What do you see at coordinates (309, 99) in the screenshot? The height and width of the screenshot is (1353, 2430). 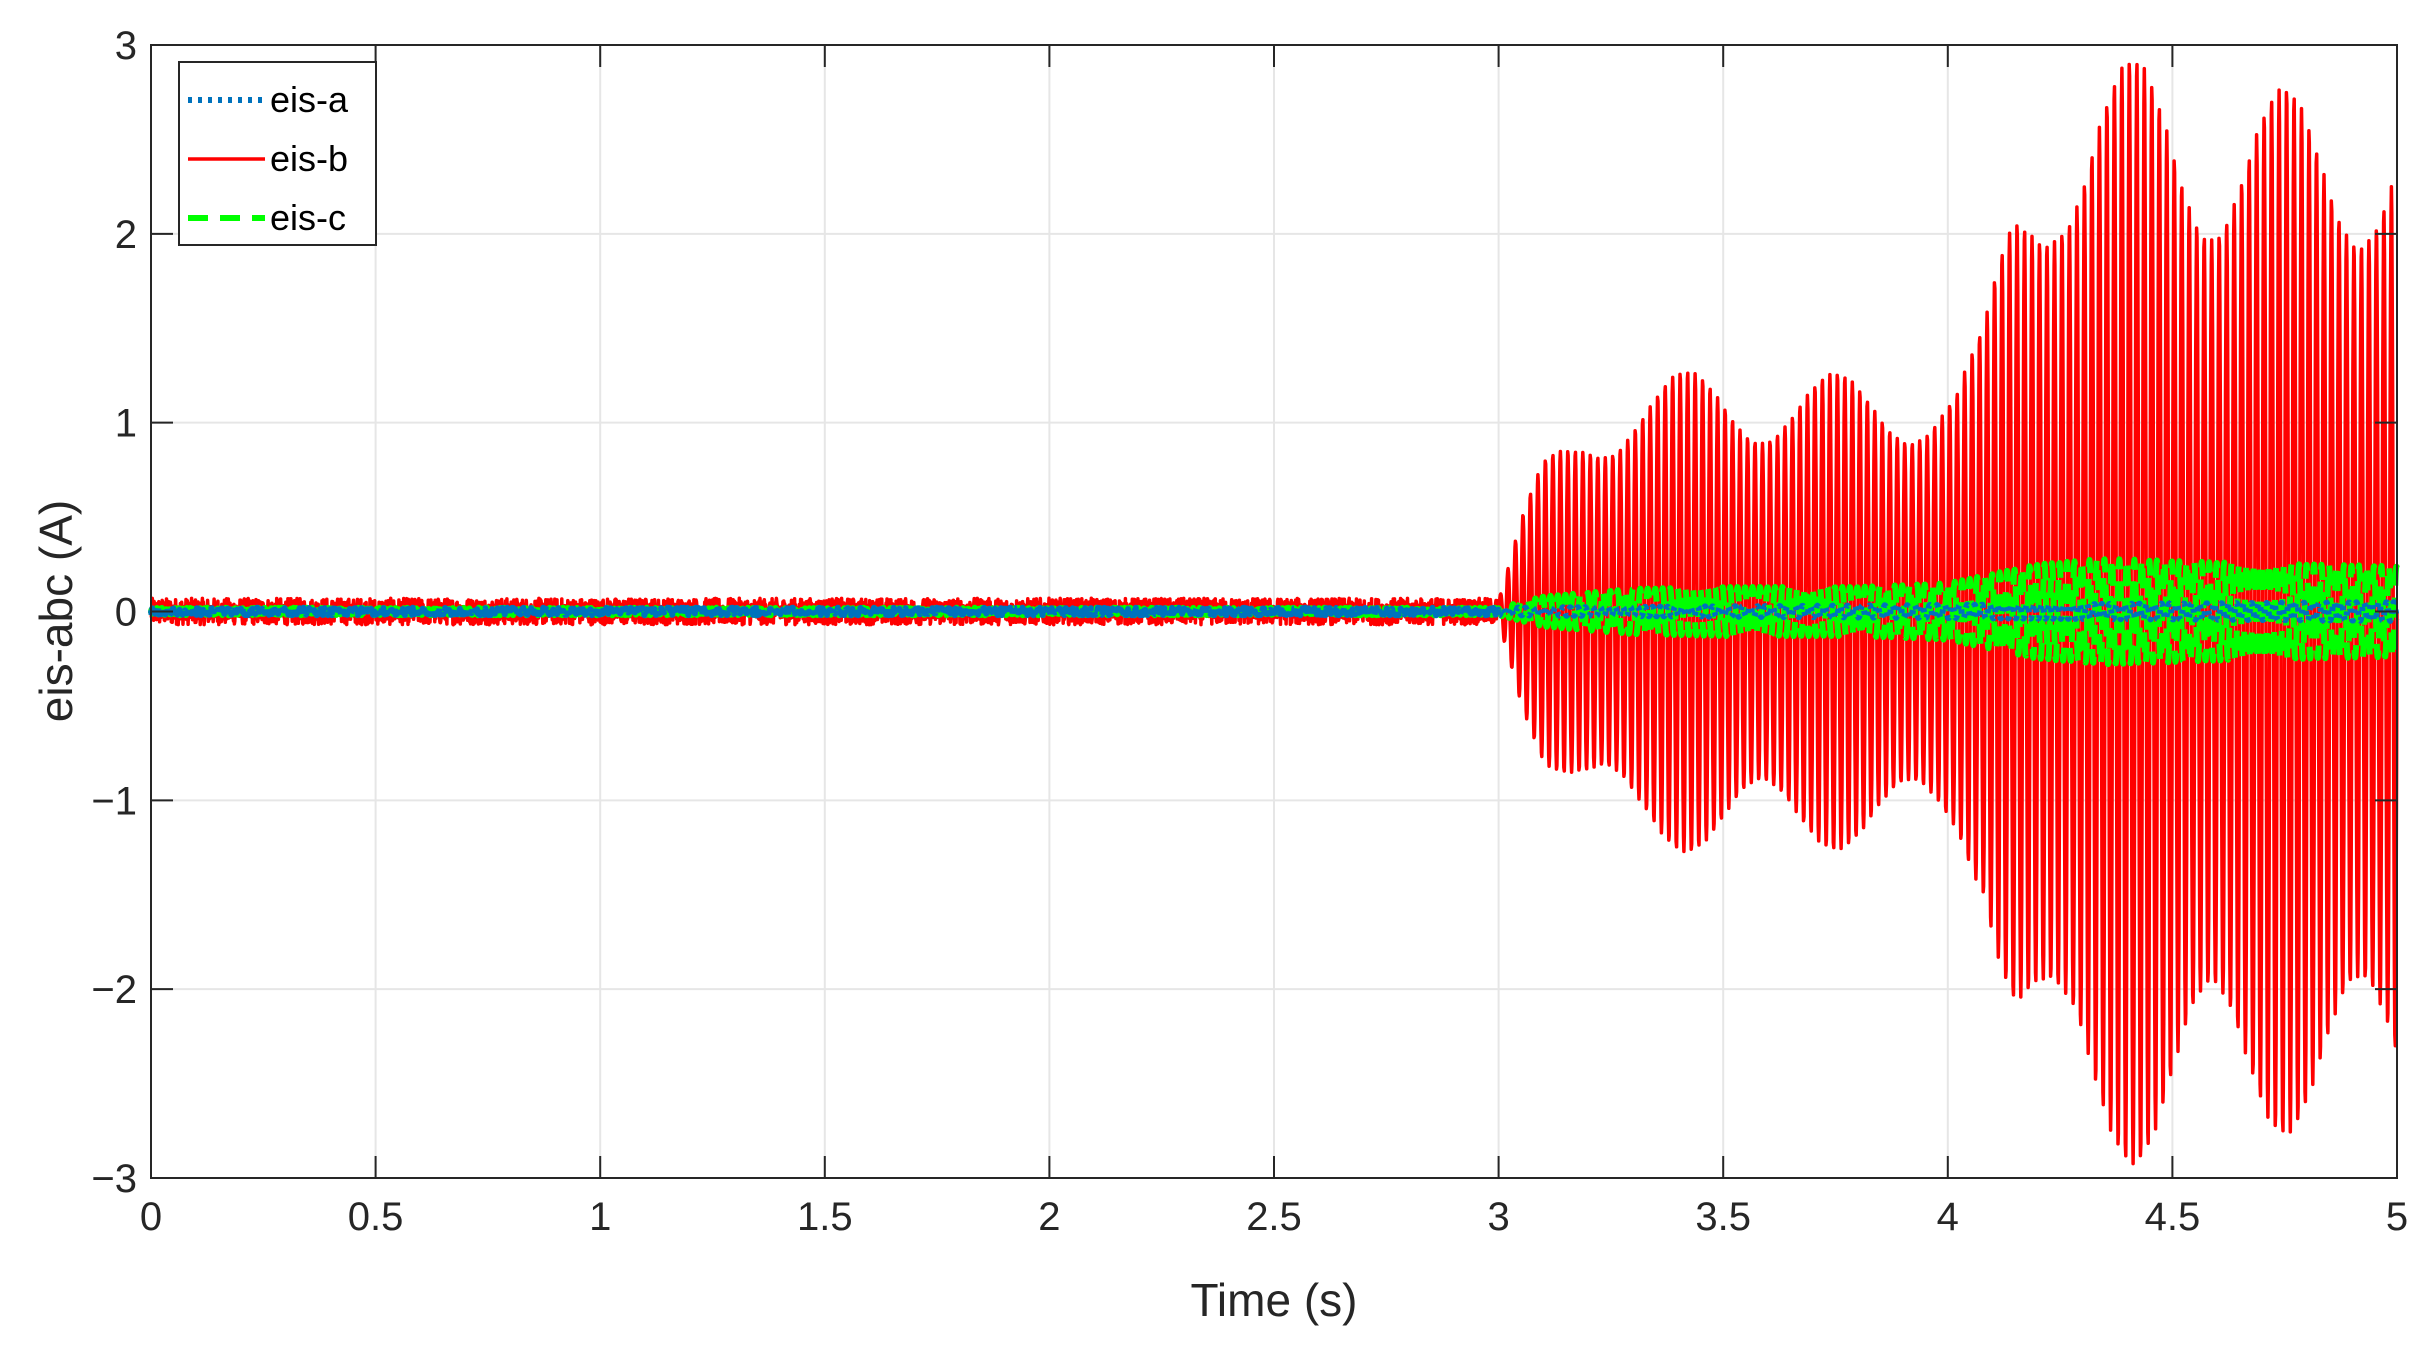 I see `legend-label-eis-a: eis-a` at bounding box center [309, 99].